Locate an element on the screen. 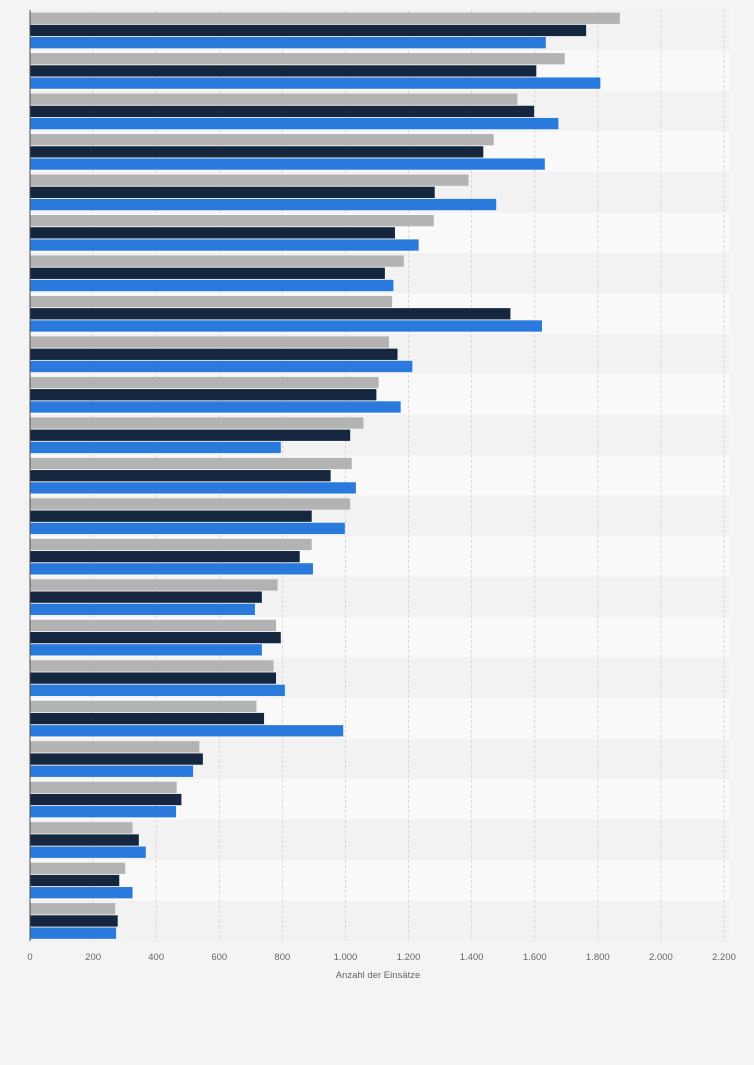  x-tick-label: 200 is located at coordinates (93, 957).